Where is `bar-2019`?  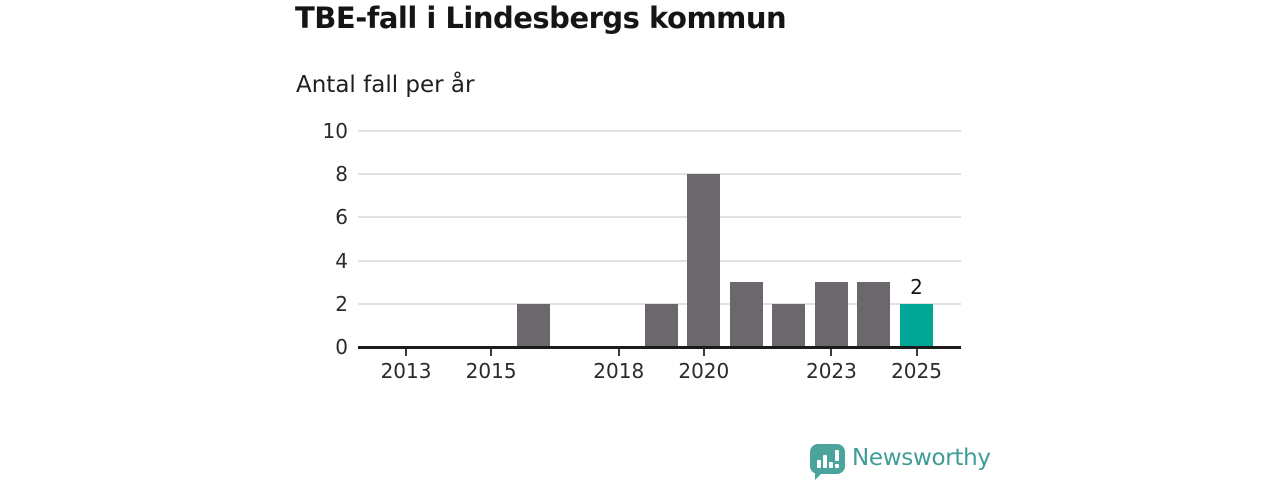 bar-2019 is located at coordinates (661, 325).